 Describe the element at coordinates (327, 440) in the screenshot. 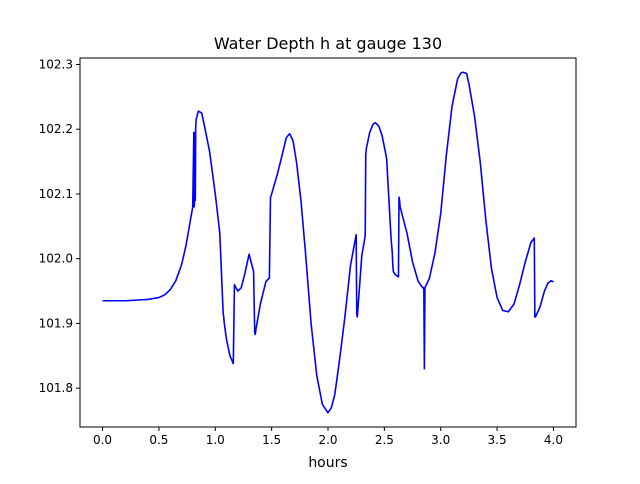

I see `x-tick-label: 2.0` at that location.